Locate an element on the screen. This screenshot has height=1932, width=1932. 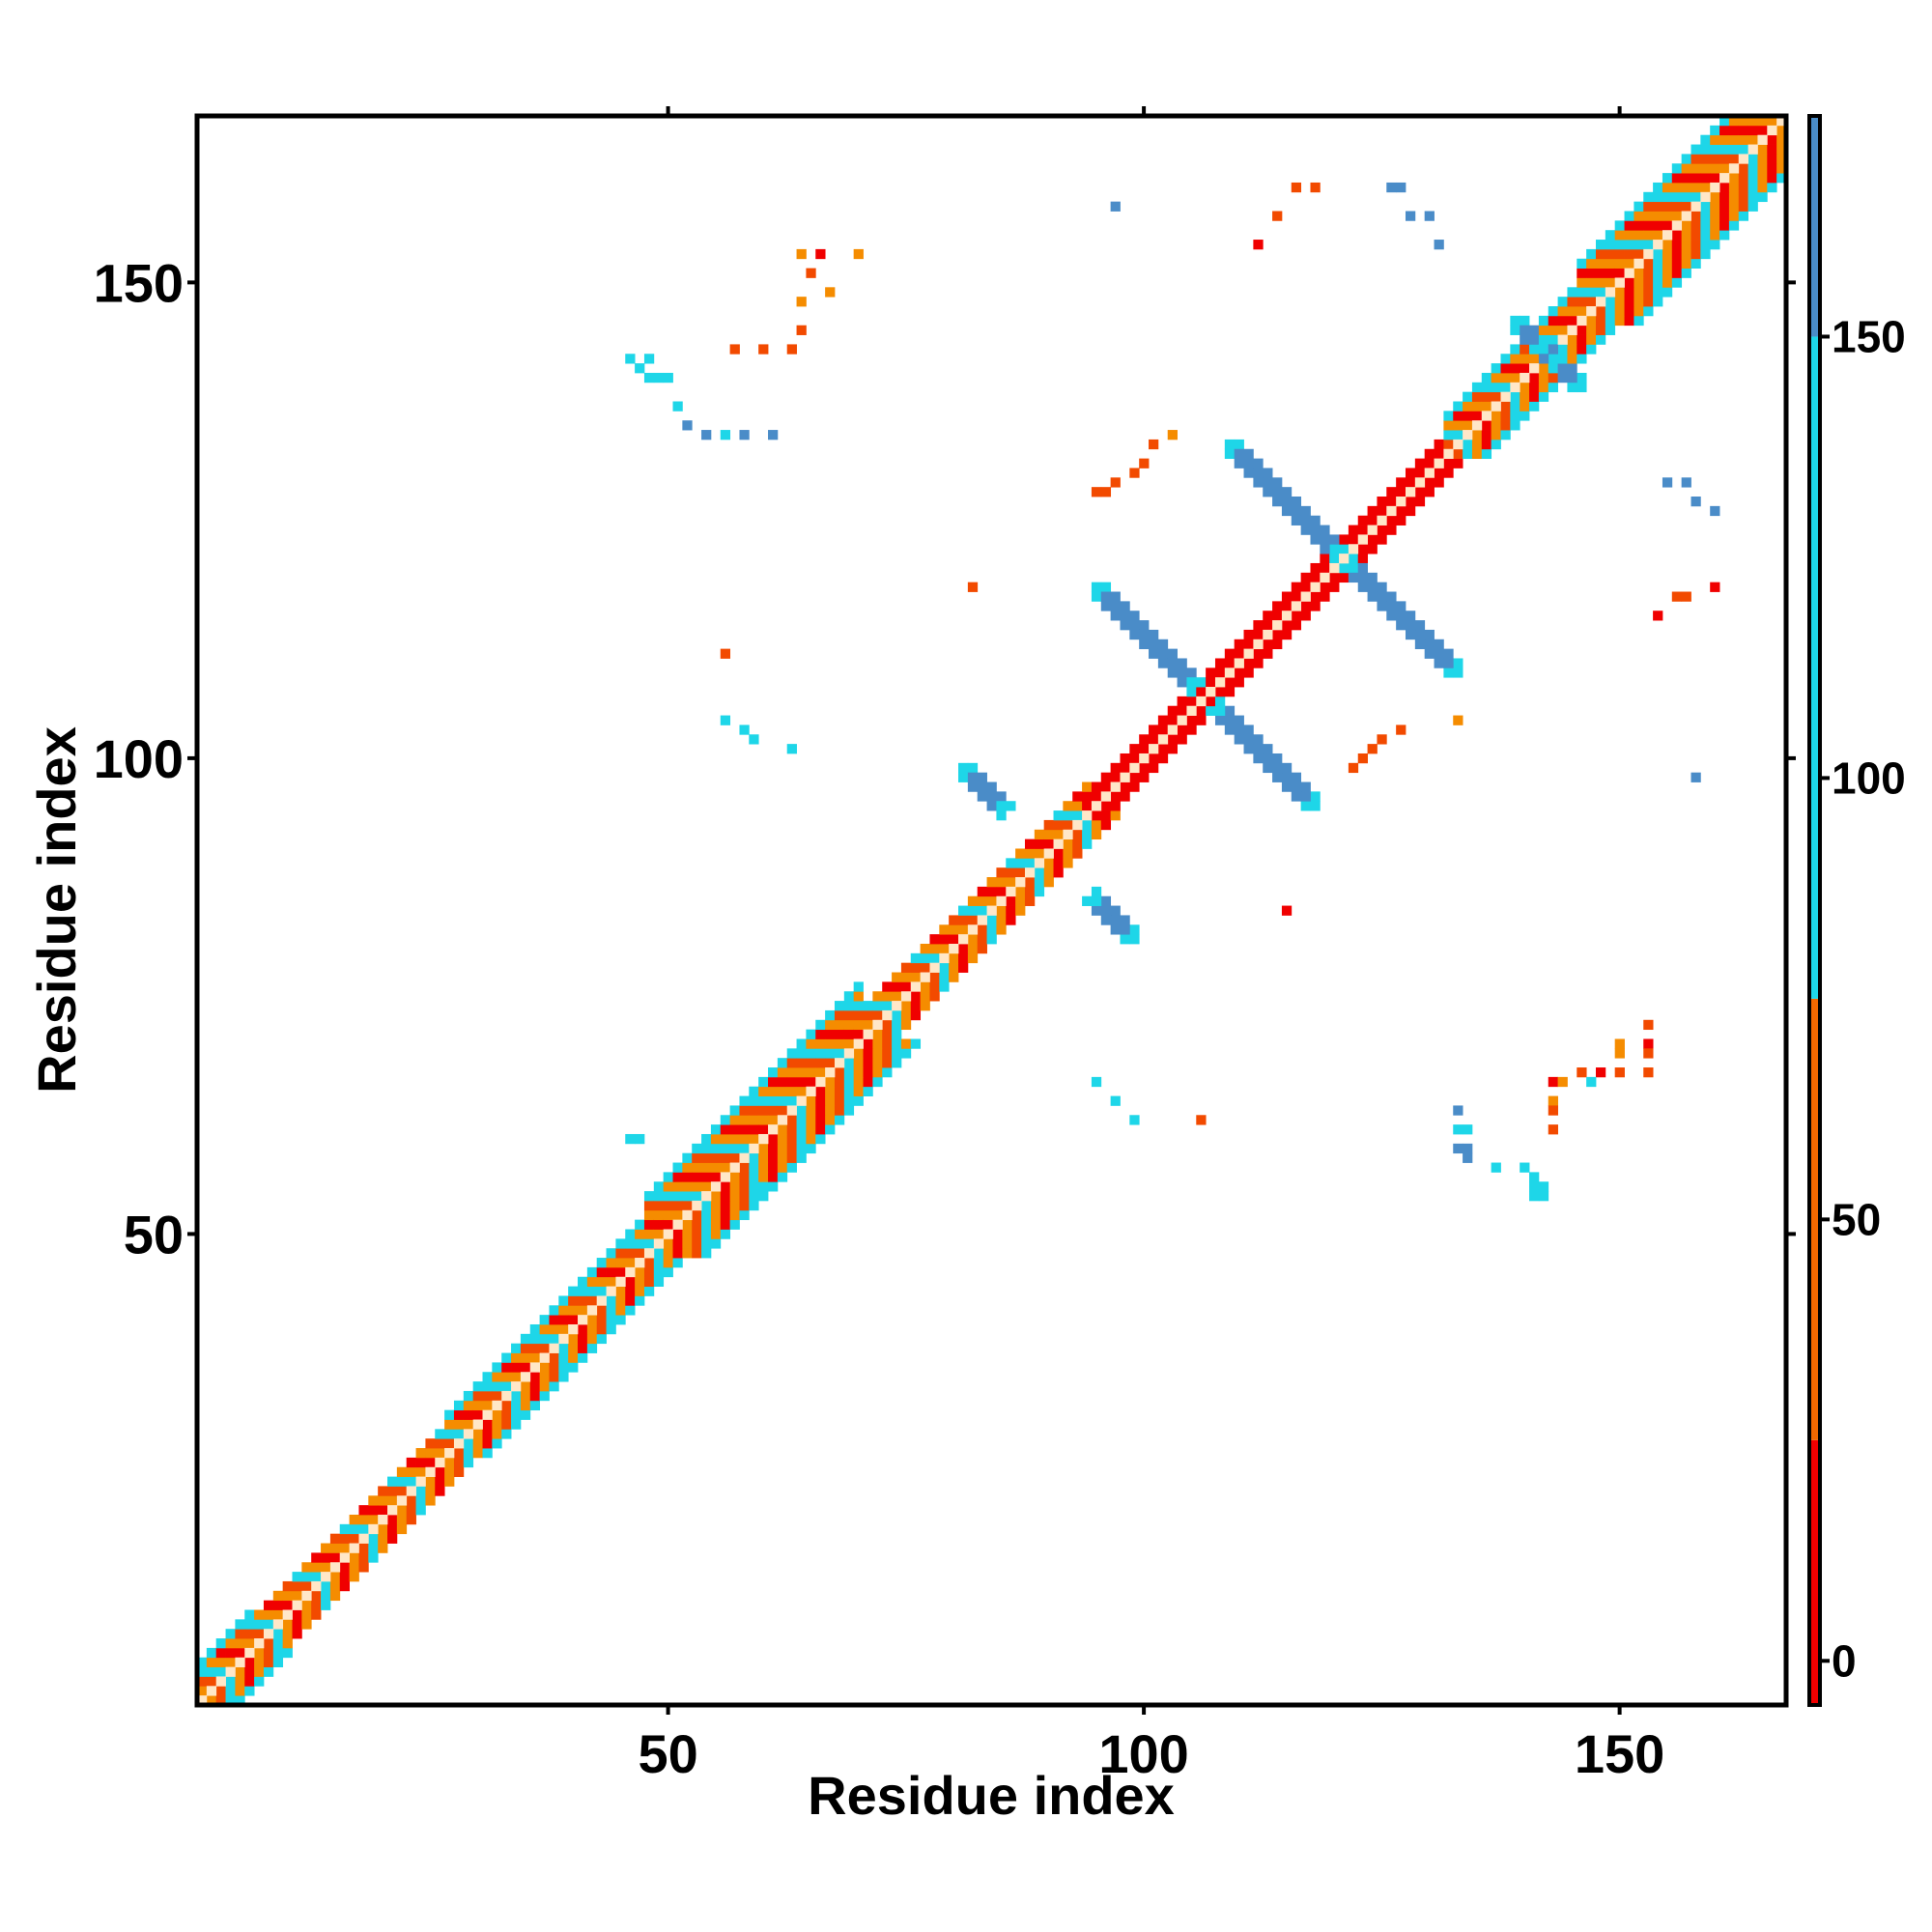
y-axis-label: Residue index is located at coordinates (56, 910).